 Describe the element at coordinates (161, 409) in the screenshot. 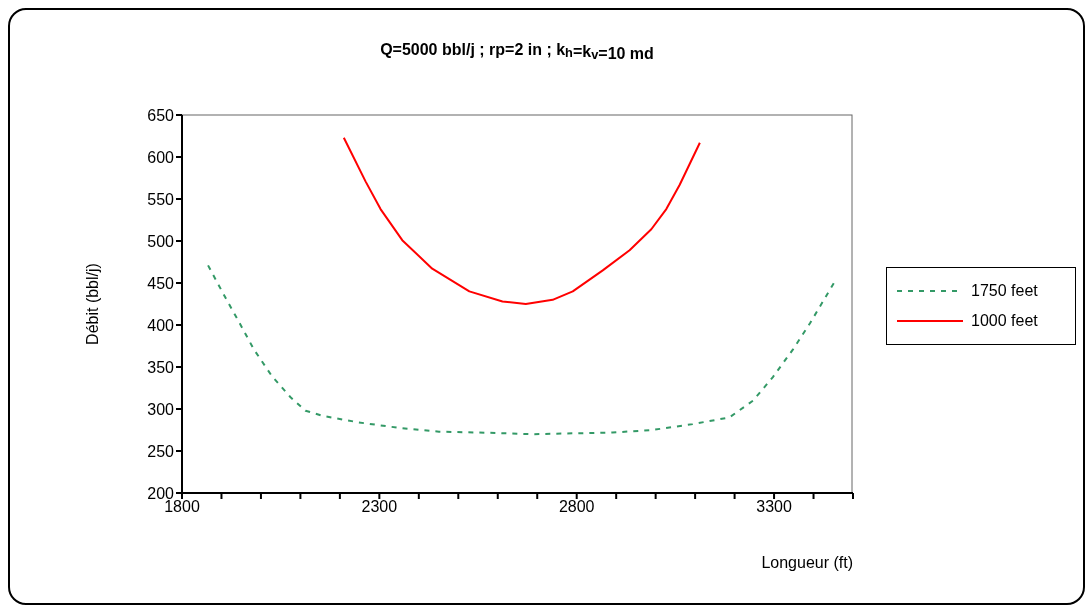

I see `y-tick-label: 300` at that location.